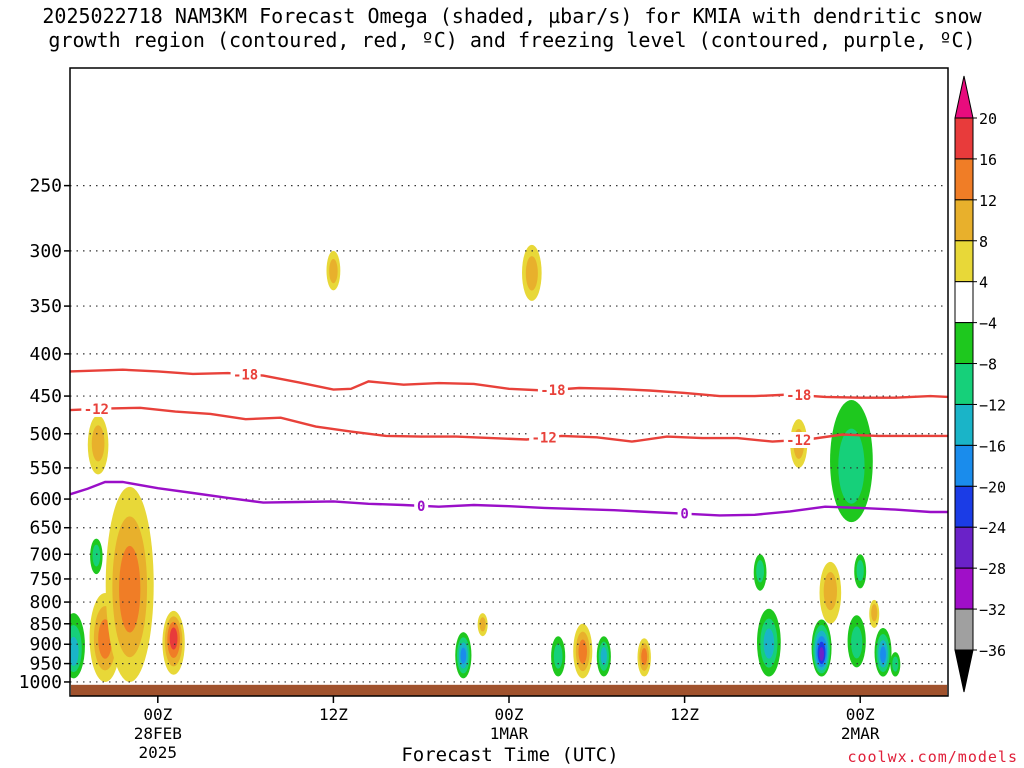  I want to click on x-tick-label: 00Z, so click(157, 714).